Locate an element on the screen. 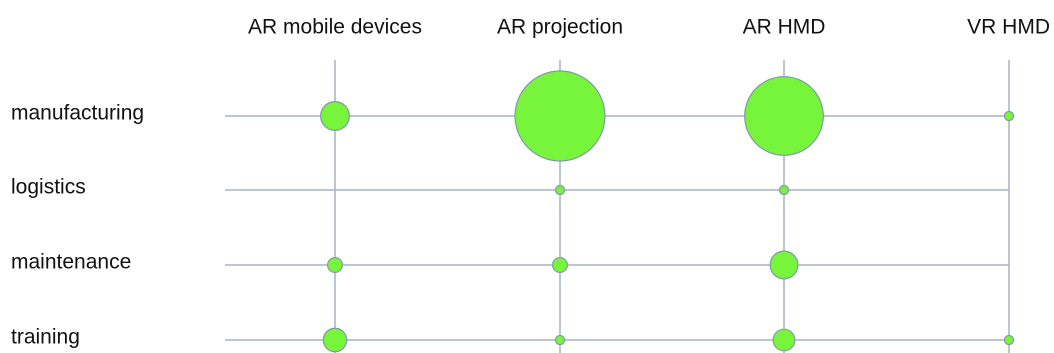 The image size is (1054, 353). row-label-manufacturing: manufacturing is located at coordinates (77, 113).